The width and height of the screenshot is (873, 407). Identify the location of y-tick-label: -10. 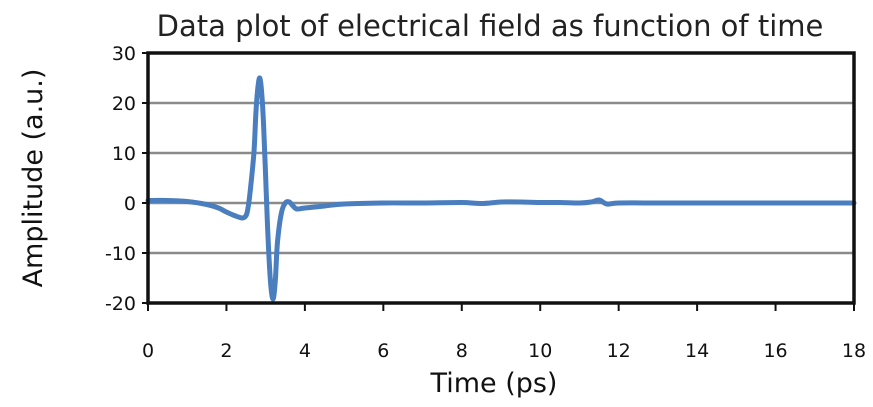
(120, 254).